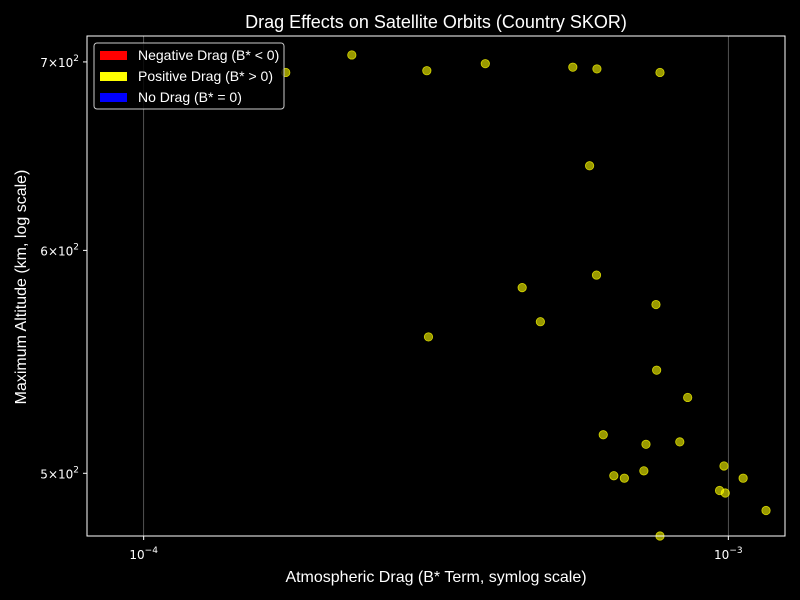 Image resolution: width=800 pixels, height=600 pixels. I want to click on y-tick-label: 5×10², so click(59, 473).